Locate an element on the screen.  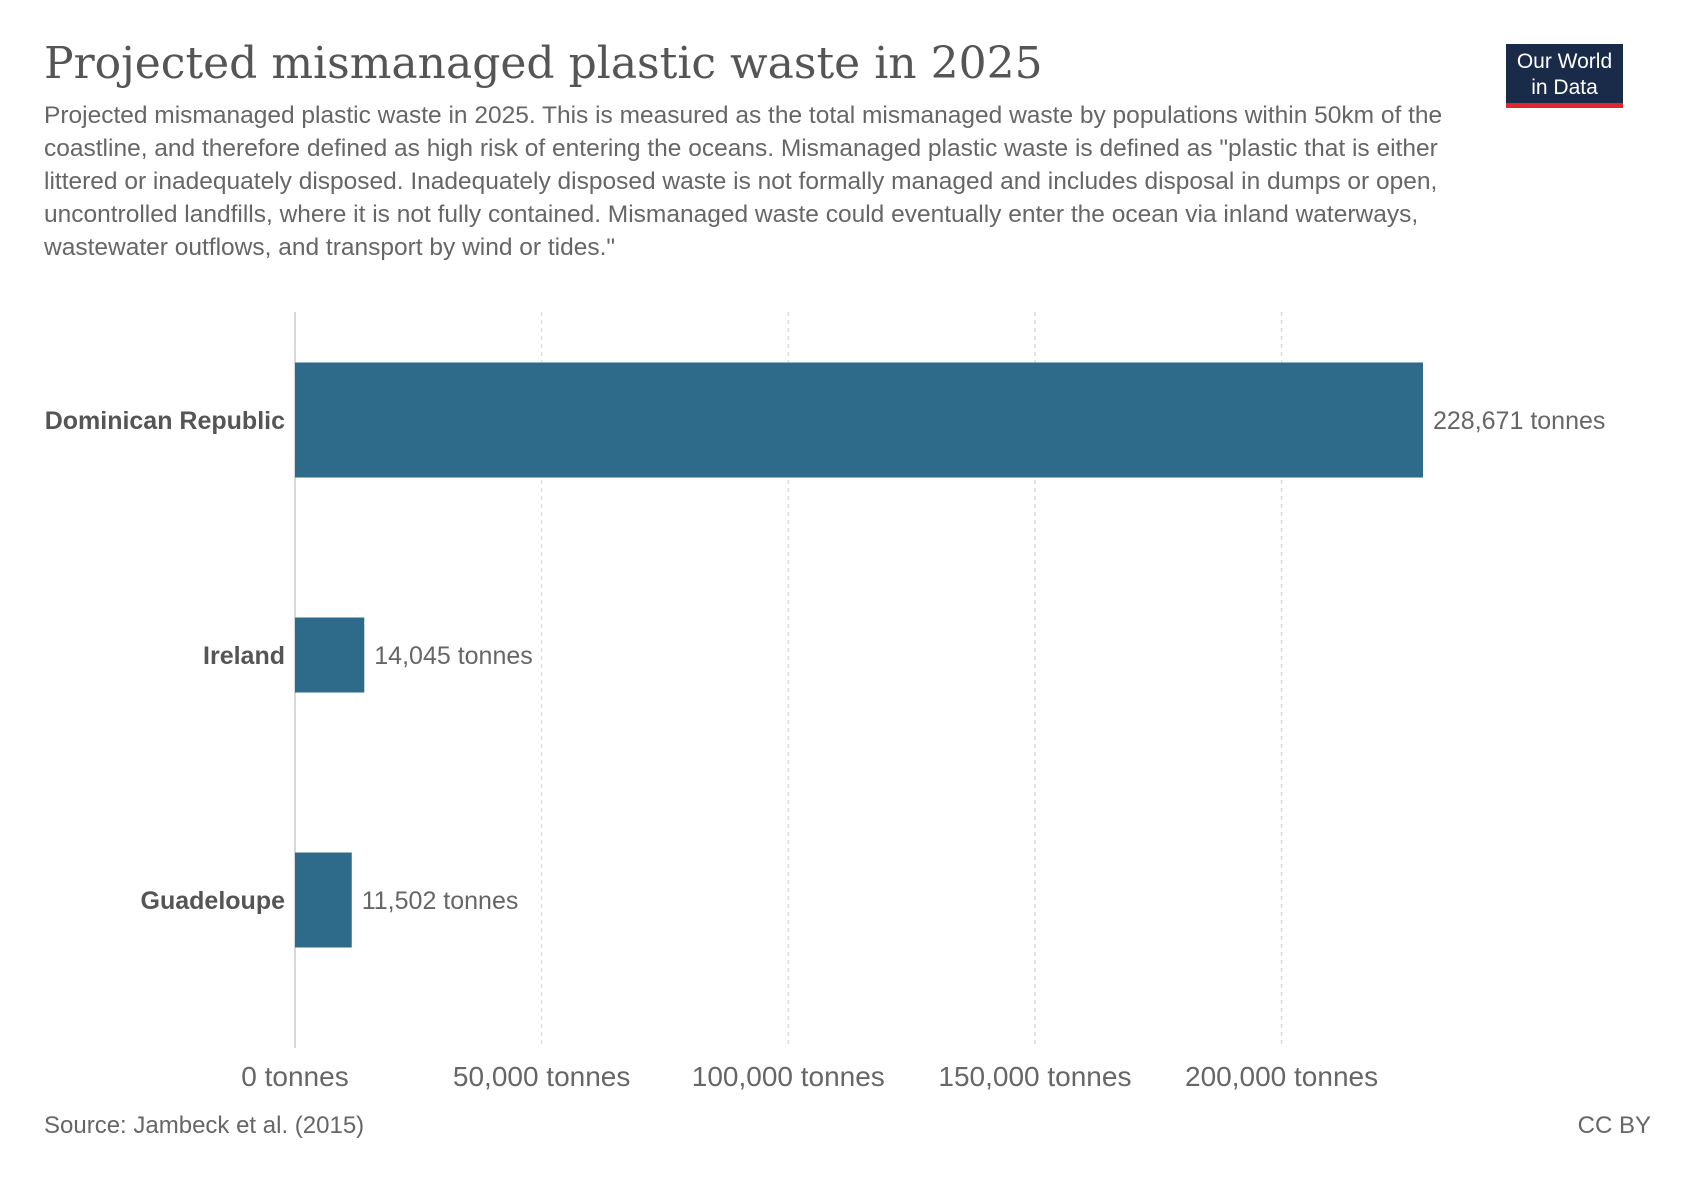
value-label: 14,045 tonnes is located at coordinates (453, 656).